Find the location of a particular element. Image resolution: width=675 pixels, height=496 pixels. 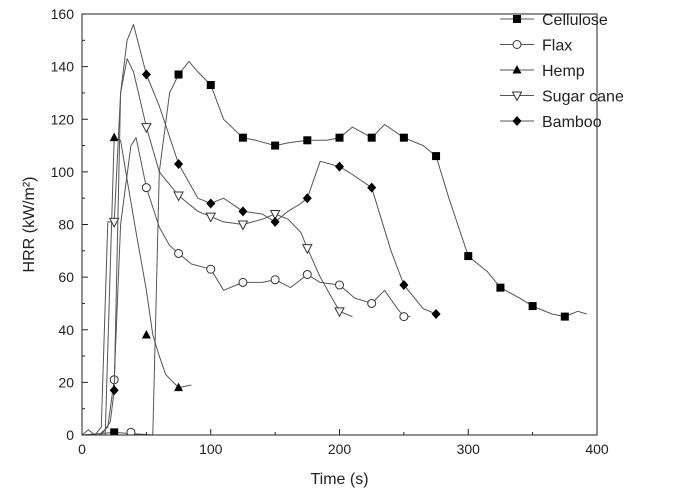

y-tick-label: 60 is located at coordinates (66, 277).